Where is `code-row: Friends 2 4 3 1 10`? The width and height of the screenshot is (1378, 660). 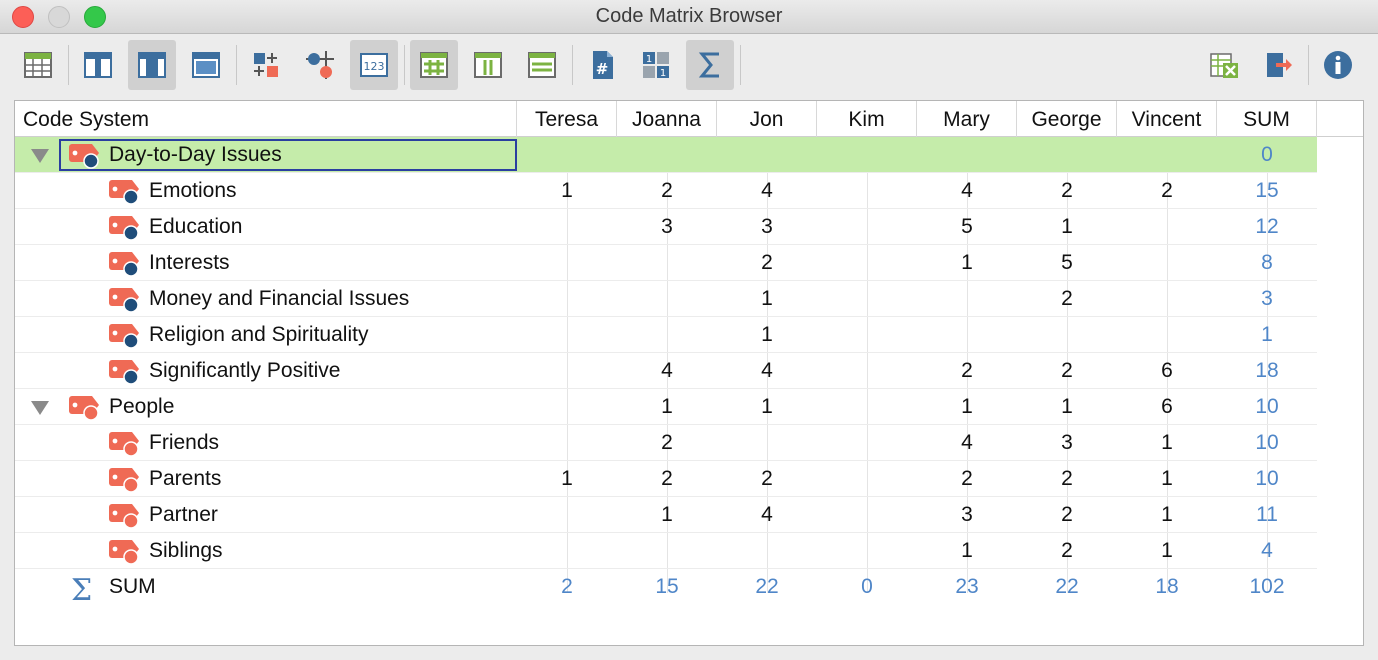
code-row: Friends 2 4 3 1 10 is located at coordinates (666, 443).